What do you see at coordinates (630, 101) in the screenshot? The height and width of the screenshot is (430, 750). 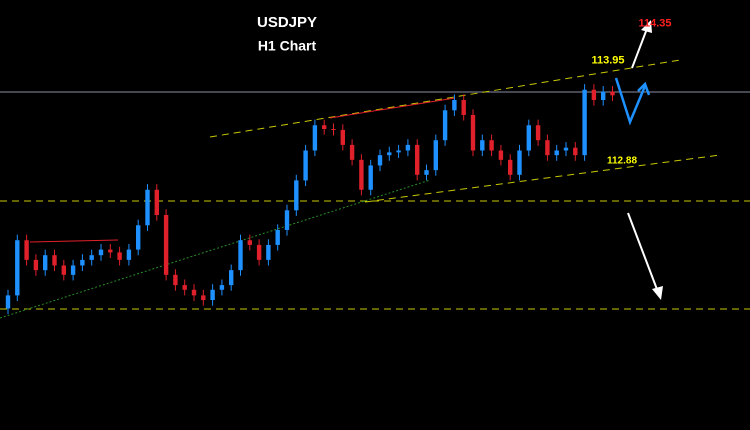 I see `projection-arrow` at bounding box center [630, 101].